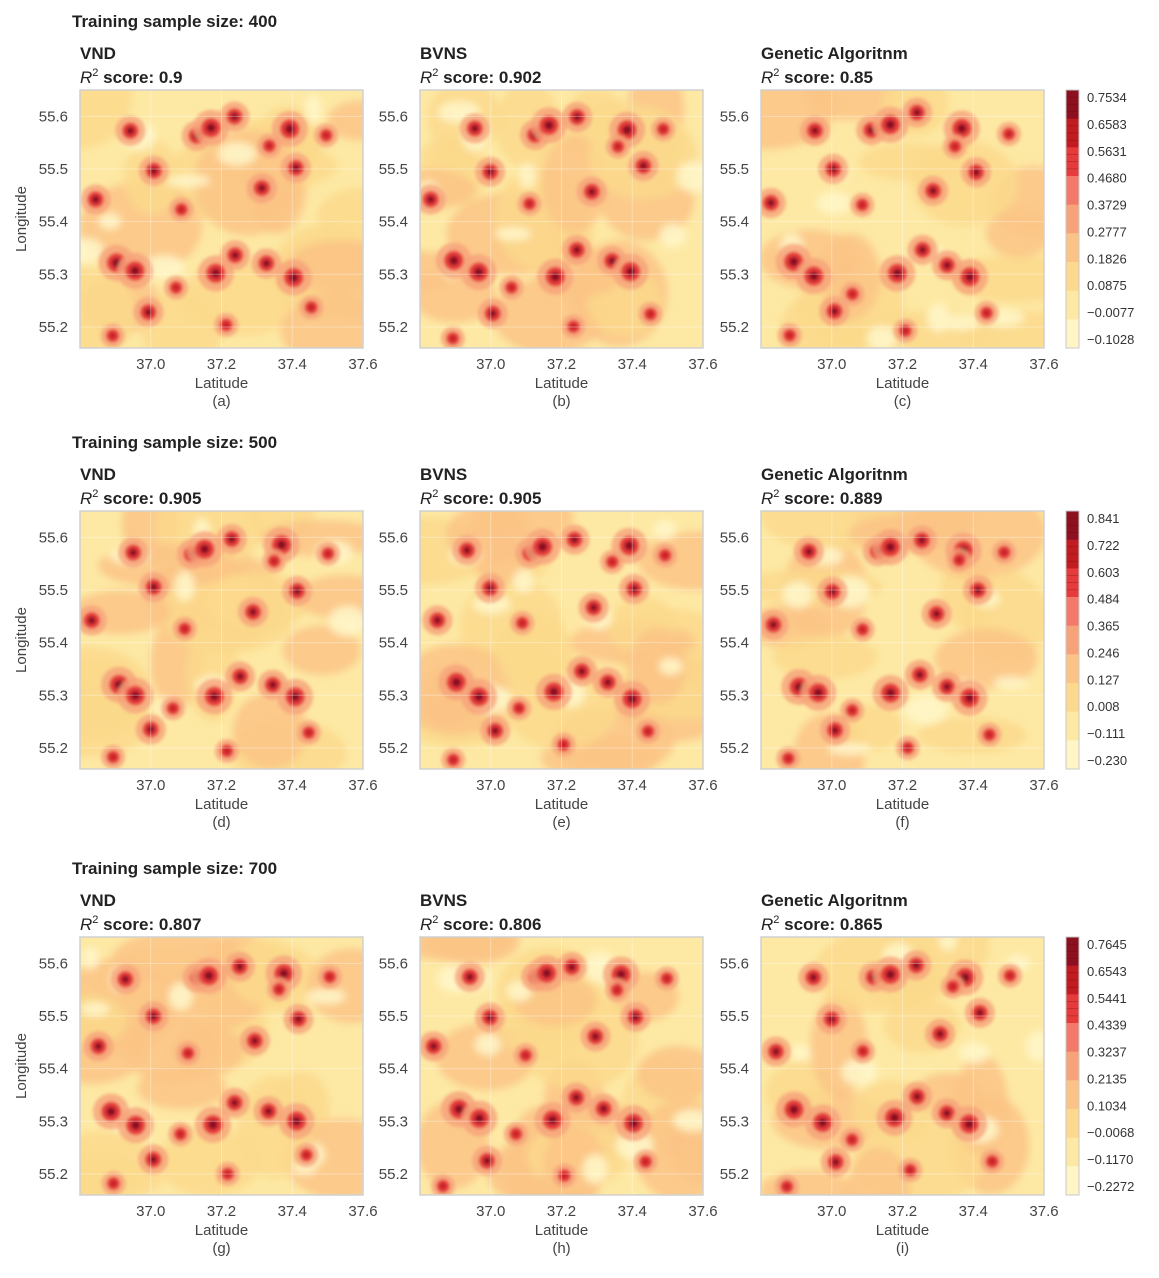 The width and height of the screenshot is (1159, 1278). I want to click on x-tick-label: 37.6, so click(362, 785).